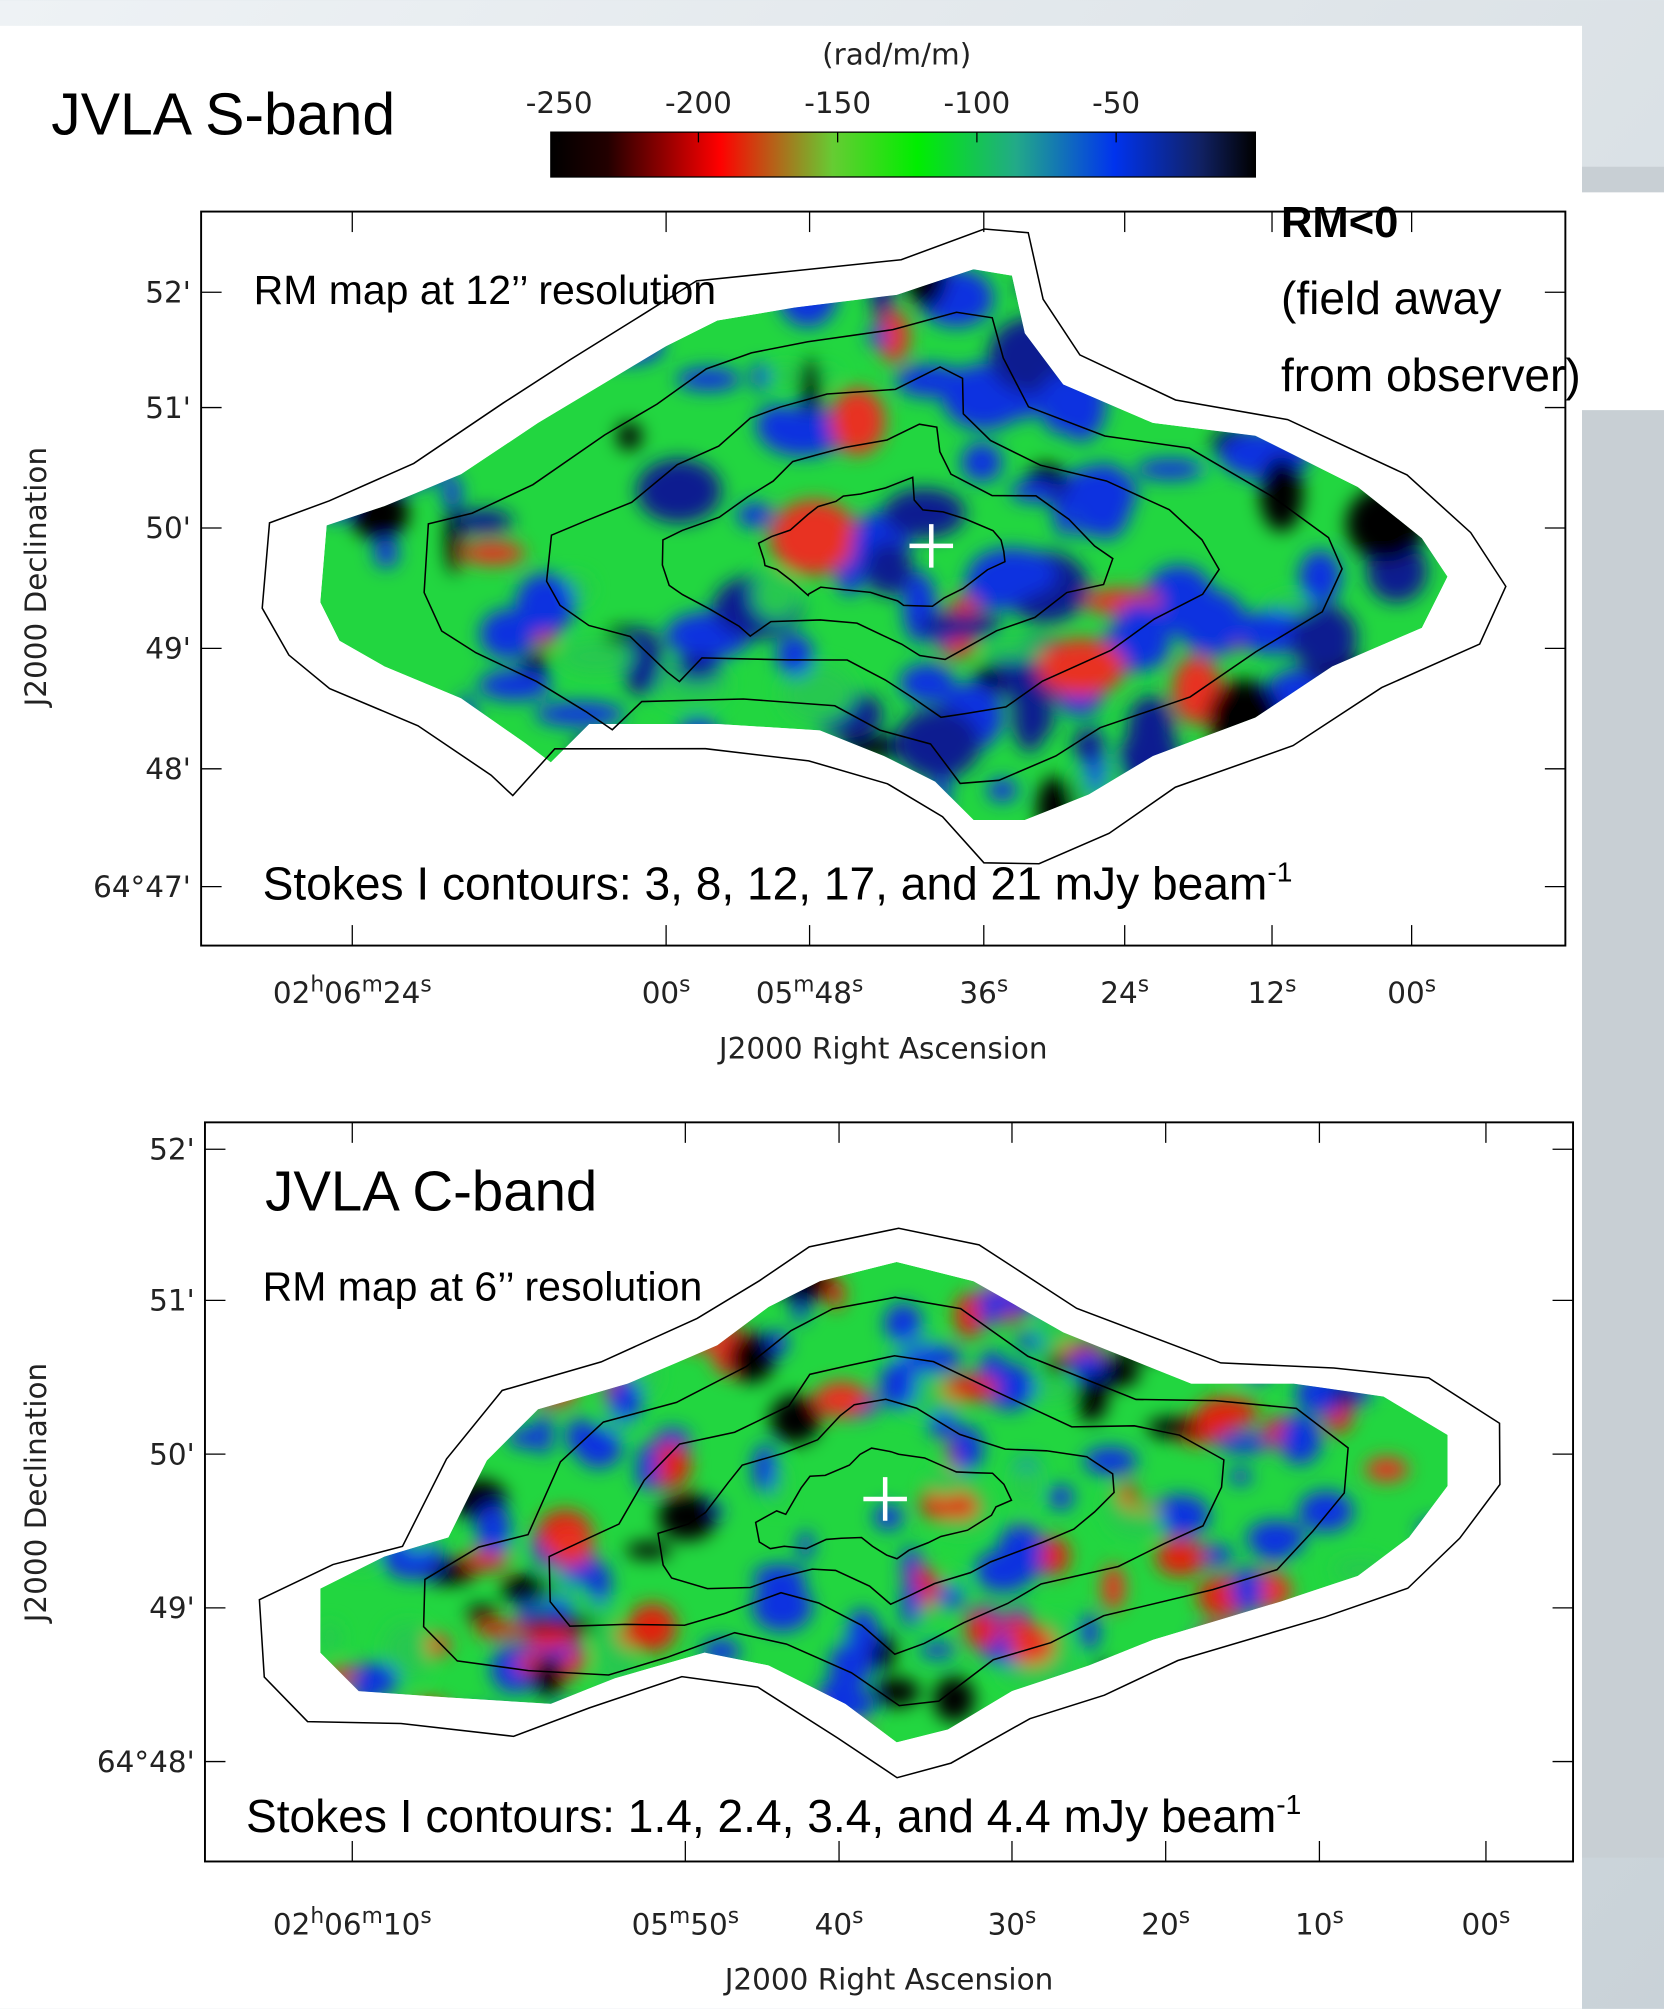  What do you see at coordinates (1006, 1924) in the screenshot?
I see `x-tick-label-part: 30` at bounding box center [1006, 1924].